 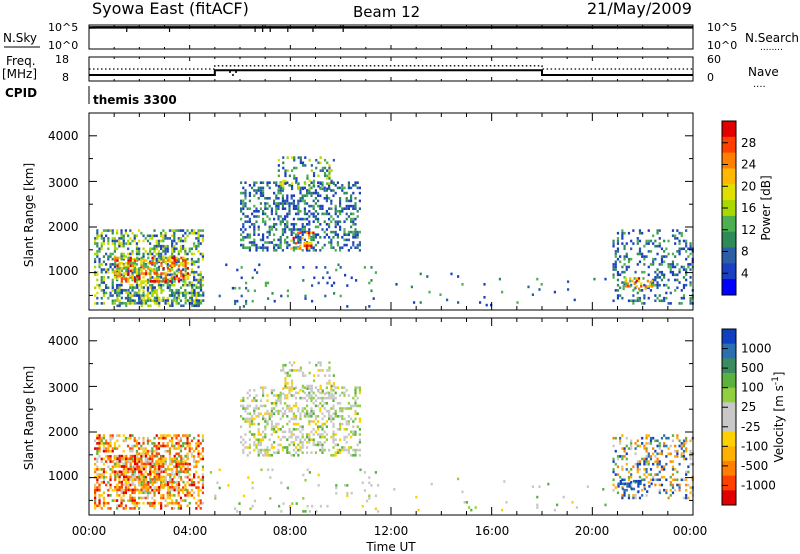 What do you see at coordinates (745, 273) in the screenshot?
I see `colorbar-tick-label: 4` at bounding box center [745, 273].